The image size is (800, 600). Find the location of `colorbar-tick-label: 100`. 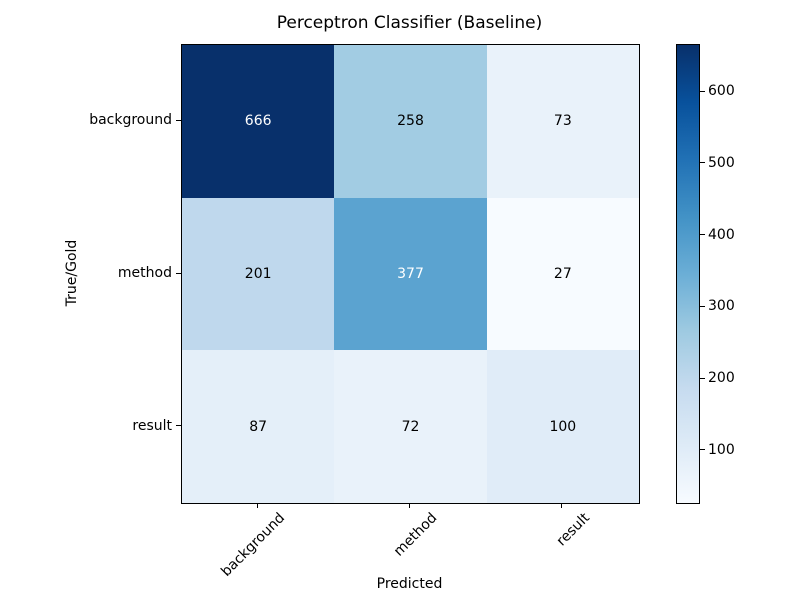

colorbar-tick-label: 100 is located at coordinates (721, 449).